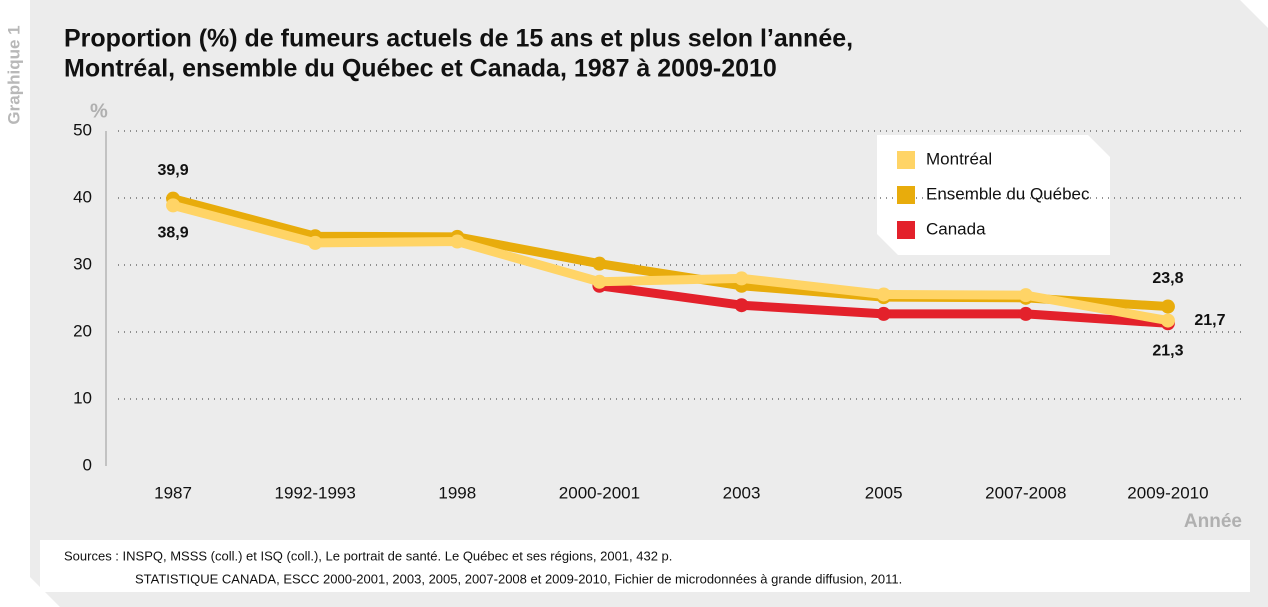 The width and height of the screenshot is (1268, 607). I want to click on x-tick-label: 2003, so click(742, 492).